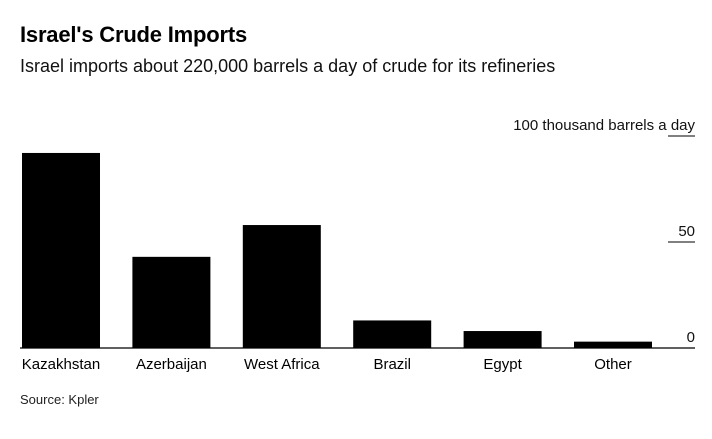  What do you see at coordinates (604, 125) in the screenshot?
I see `y-tick-label: 100 thousand barrels a day` at bounding box center [604, 125].